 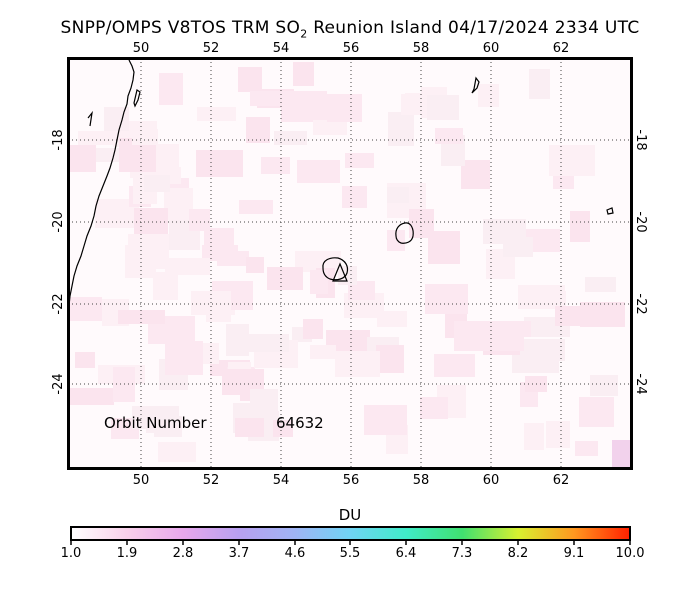 I want to click on orbit-number: 64632, so click(x=300, y=423).